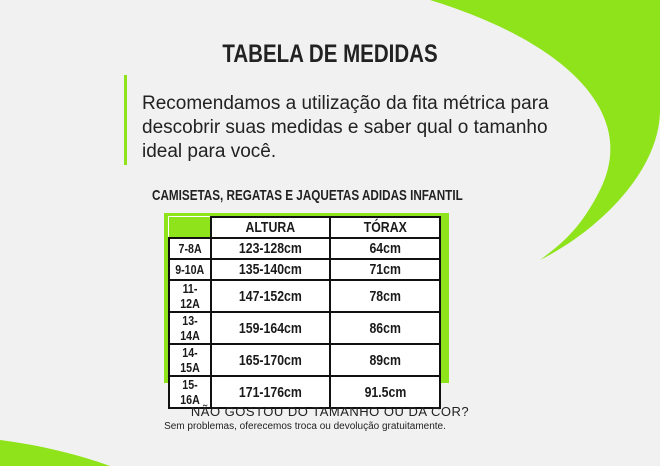  I want to click on size-cell: 7-8A, so click(190, 248).